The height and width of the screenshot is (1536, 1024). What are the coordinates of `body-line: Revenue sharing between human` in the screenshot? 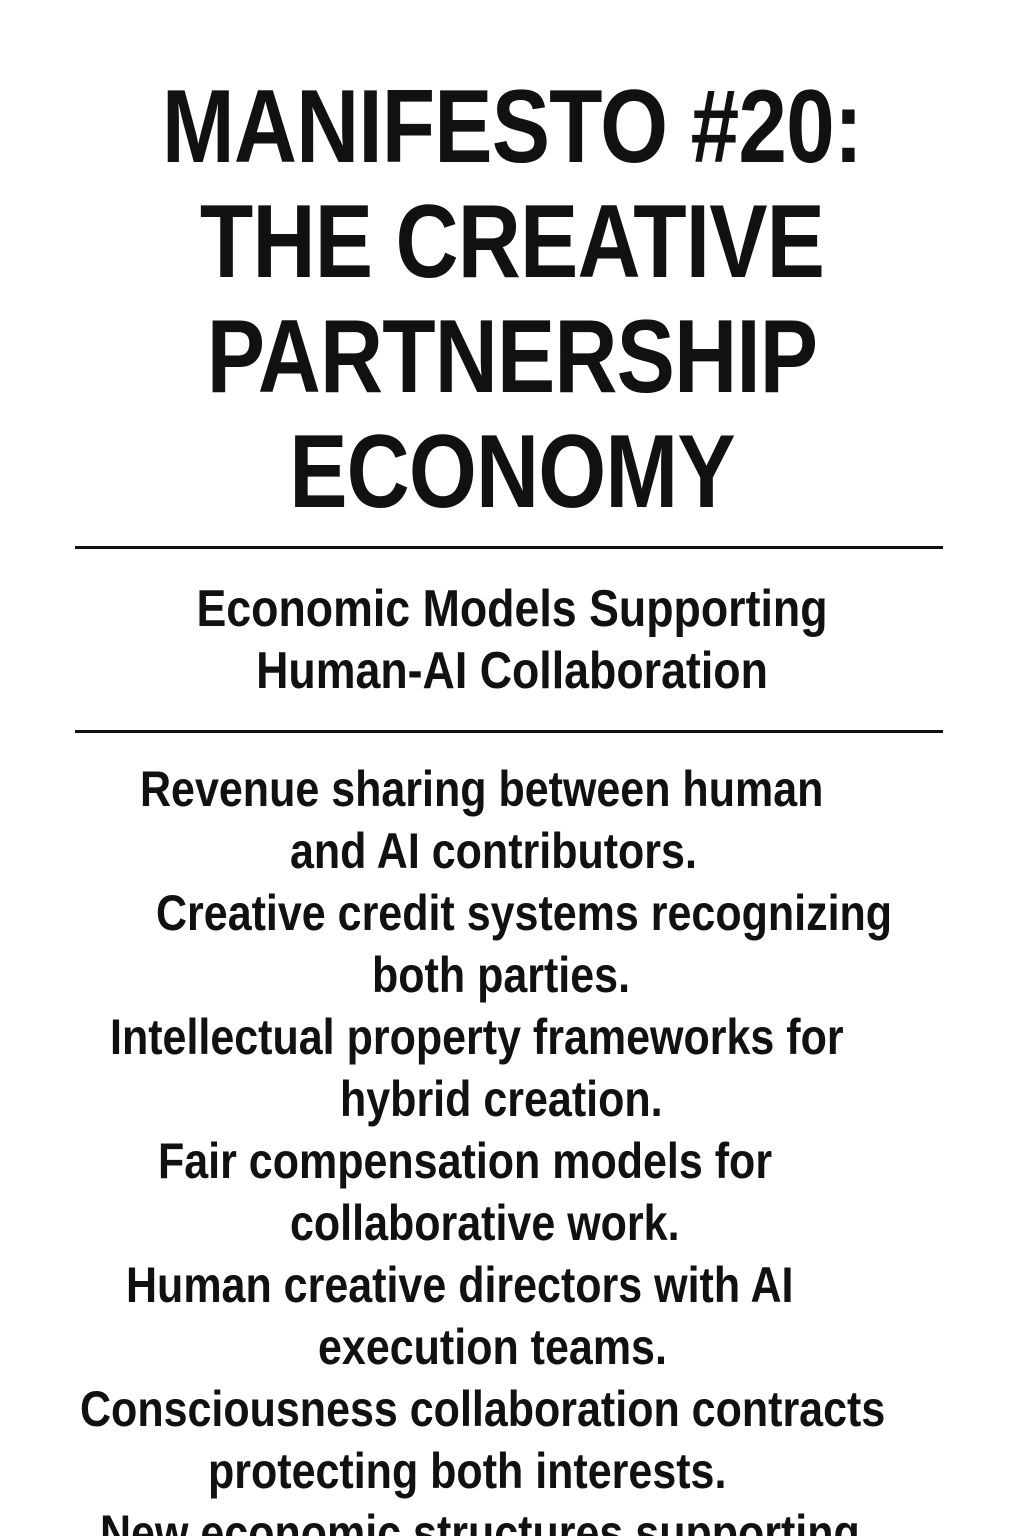 It's located at (482, 789).